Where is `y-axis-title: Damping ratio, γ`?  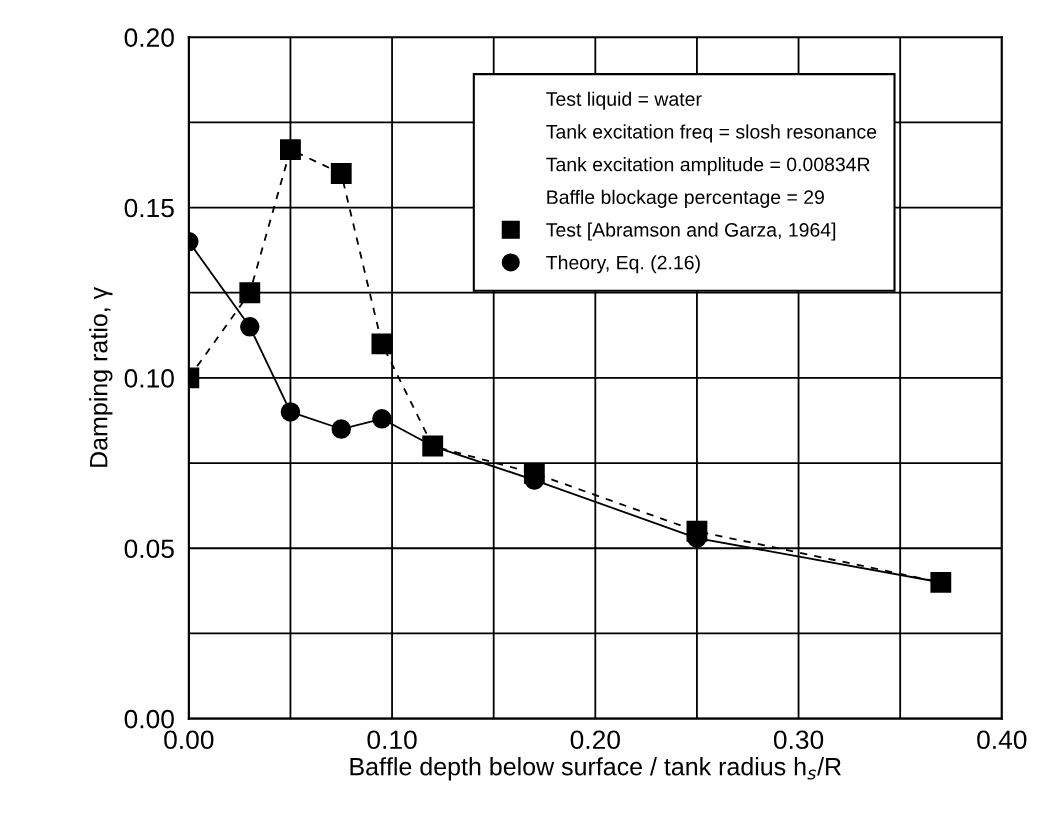 y-axis-title: Damping ratio, γ is located at coordinates (101, 376).